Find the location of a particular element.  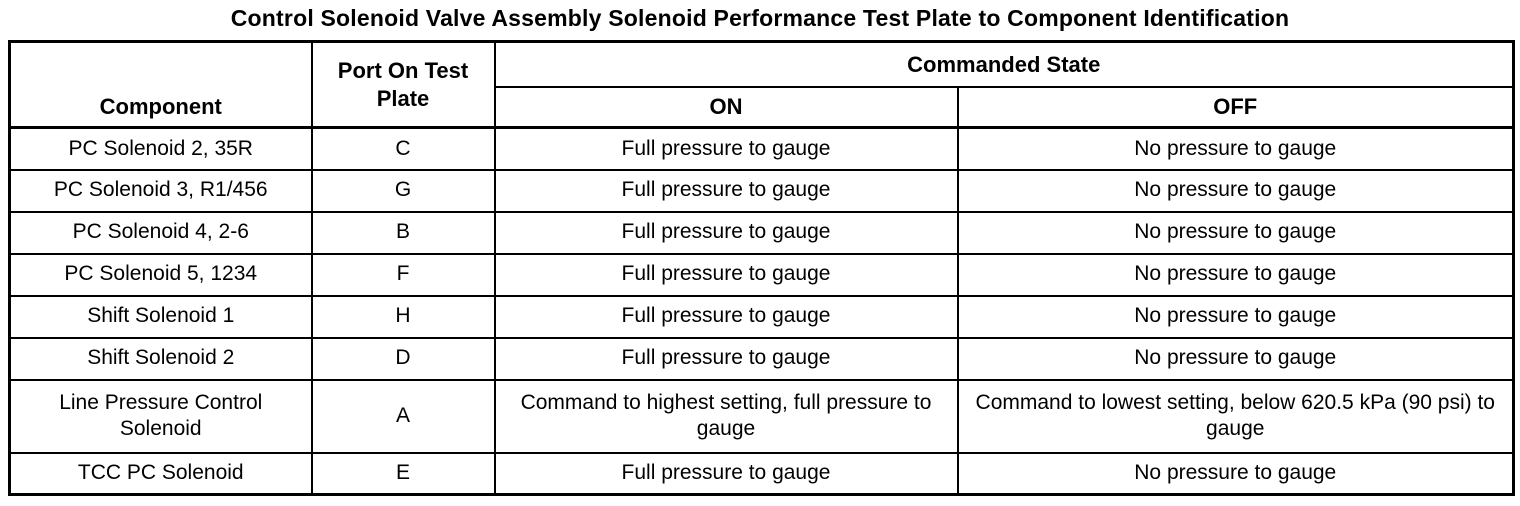

port-cell: F is located at coordinates (403, 274).